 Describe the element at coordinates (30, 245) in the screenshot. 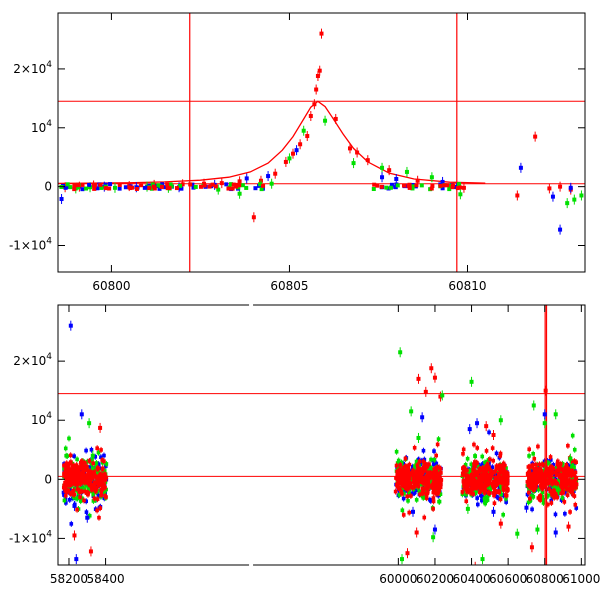

I see `y-tick-label: -1×10⁴` at that location.